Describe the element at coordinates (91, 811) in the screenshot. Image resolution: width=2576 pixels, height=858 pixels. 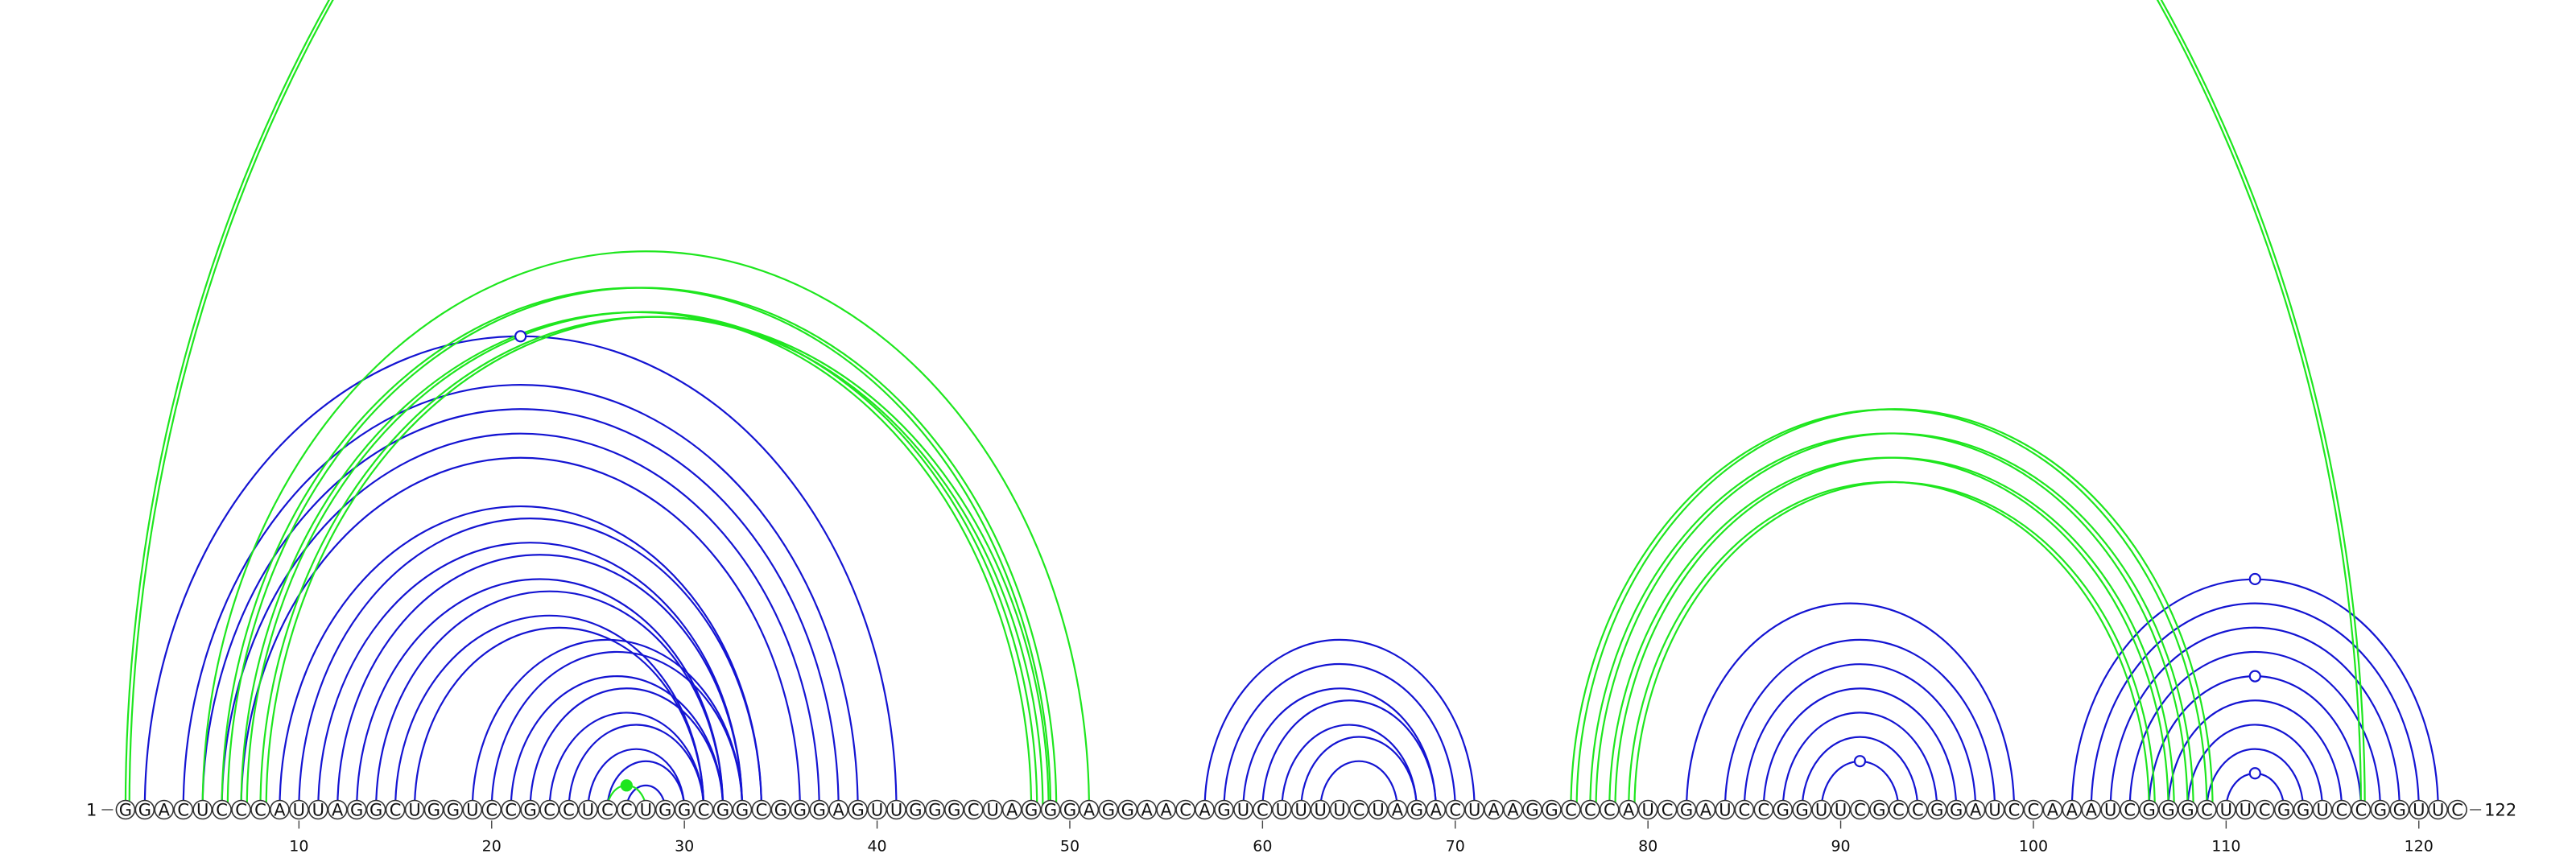
I see `sequence-start-label: 1` at that location.